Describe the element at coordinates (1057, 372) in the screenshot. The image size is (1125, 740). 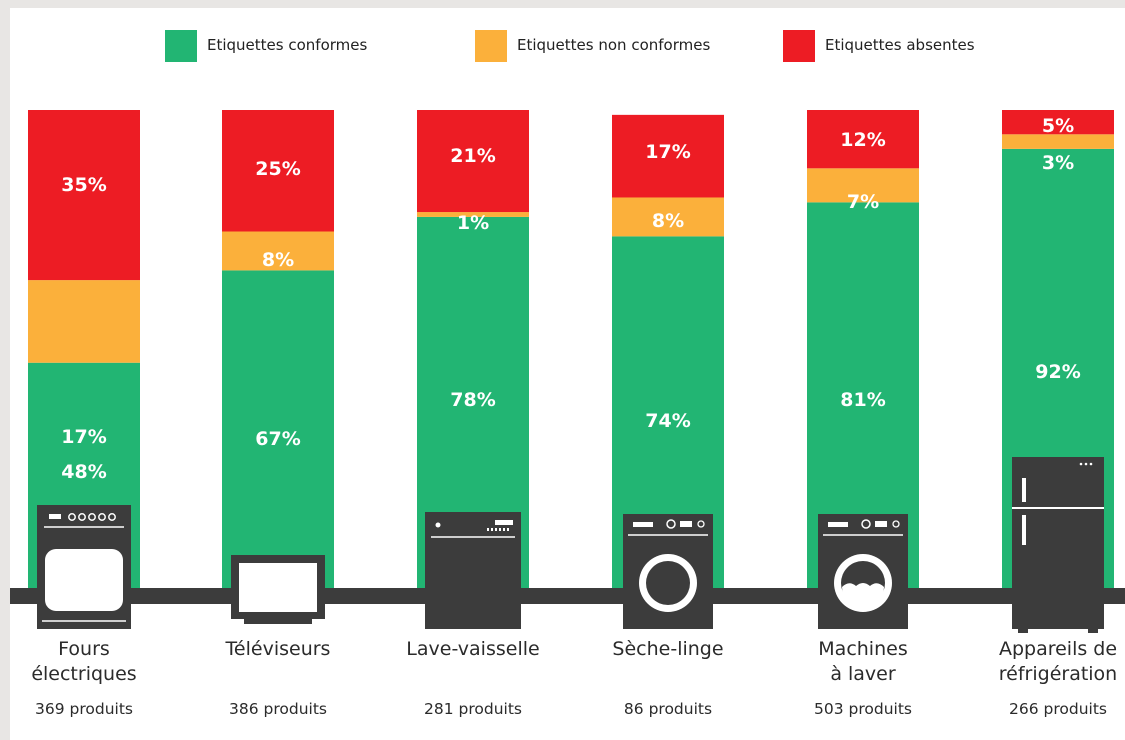
I see `bar-value-label: 92%` at that location.